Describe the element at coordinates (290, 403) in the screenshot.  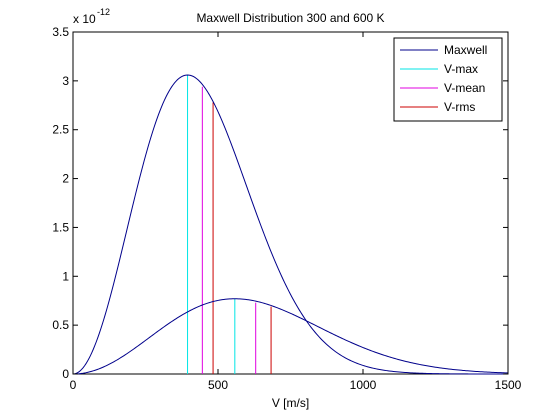
I see `x-axis-label: V [m/s]` at that location.